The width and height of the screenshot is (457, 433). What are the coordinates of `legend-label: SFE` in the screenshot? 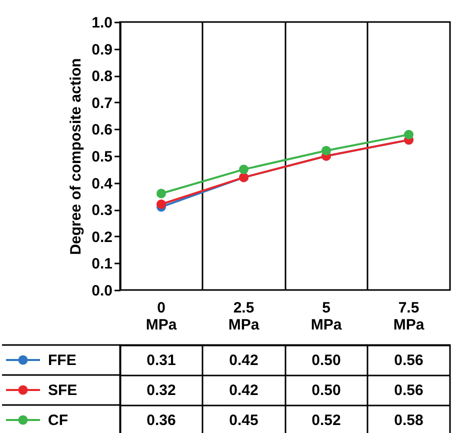 It's located at (63, 390).